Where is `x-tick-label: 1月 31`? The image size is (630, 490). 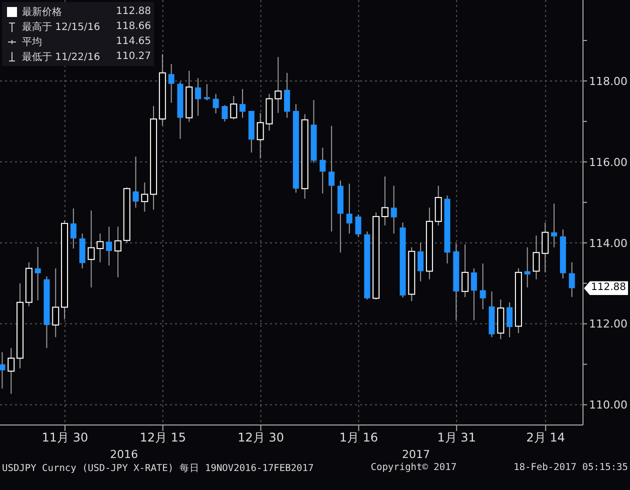
x-tick-label: 1月 31 is located at coordinates (456, 437).